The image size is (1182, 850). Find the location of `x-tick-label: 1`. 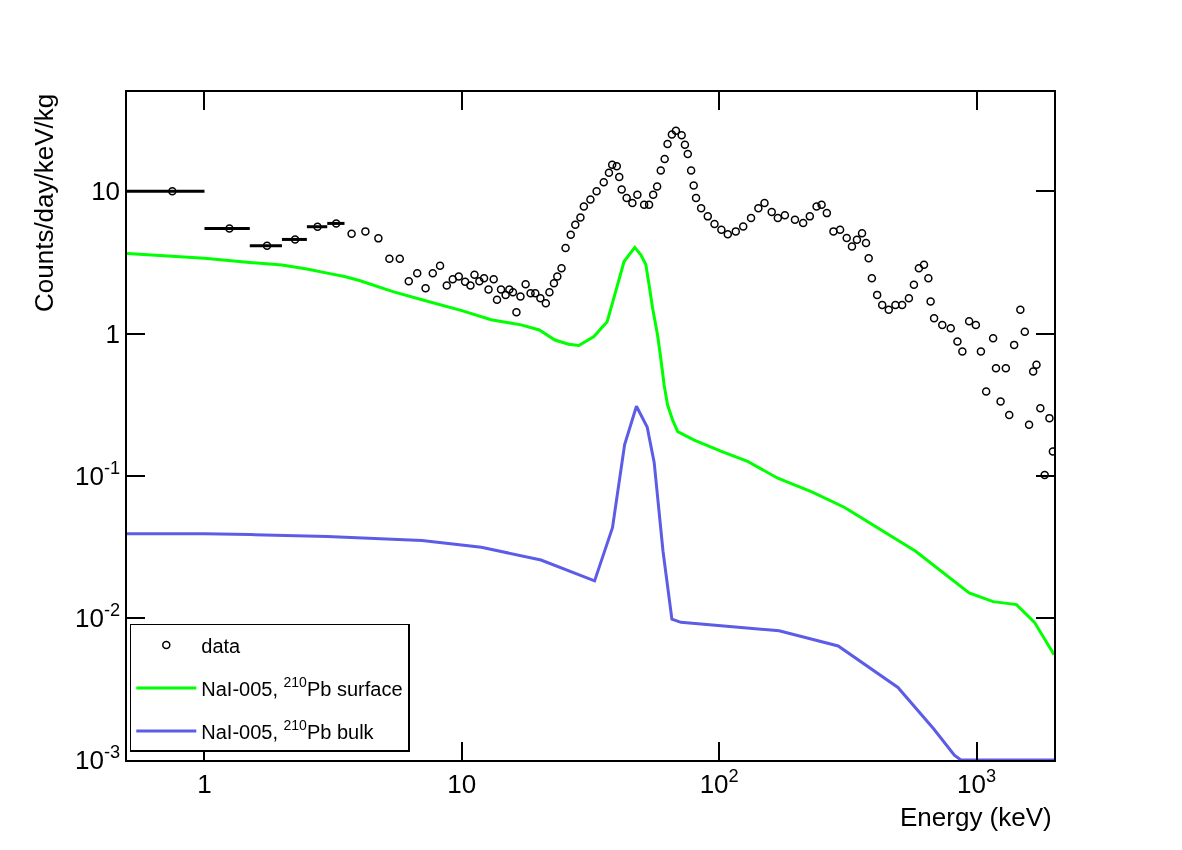

x-tick-label: 1 is located at coordinates (204, 783).